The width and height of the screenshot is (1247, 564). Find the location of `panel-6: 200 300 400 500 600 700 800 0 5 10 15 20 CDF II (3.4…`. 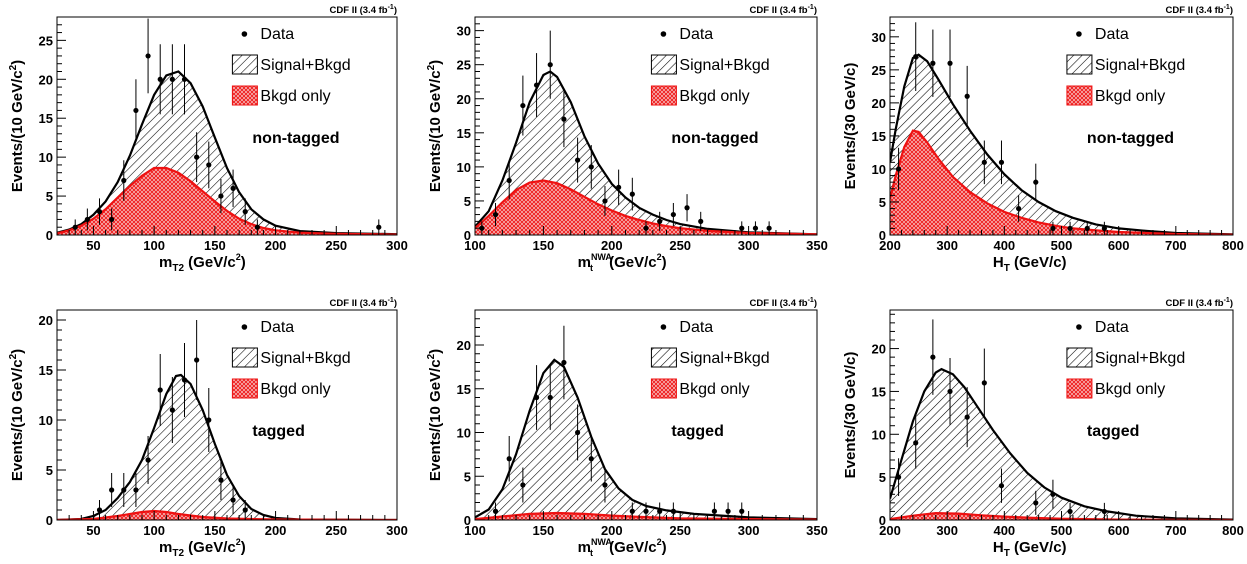

panel-6: 200 300 400 500 600 700 800 0 5 10 15 20 CDF II (3.4… is located at coordinates (1043, 428).